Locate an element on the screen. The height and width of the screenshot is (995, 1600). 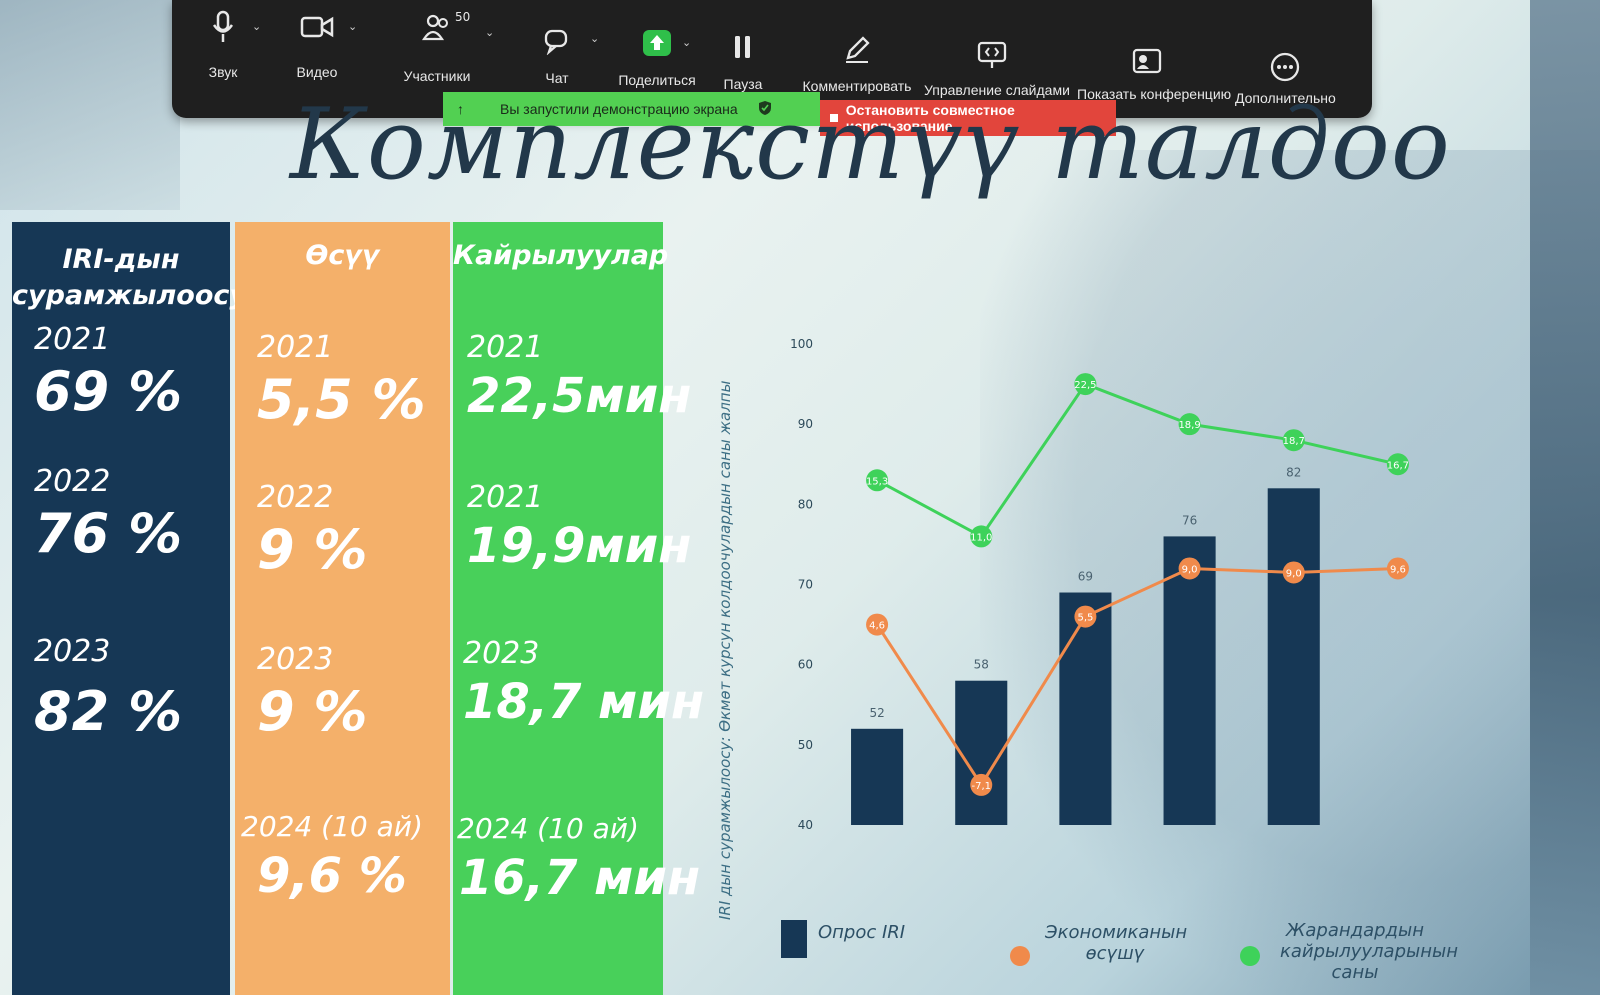
participants-button: Участники is located at coordinates (437, 46).